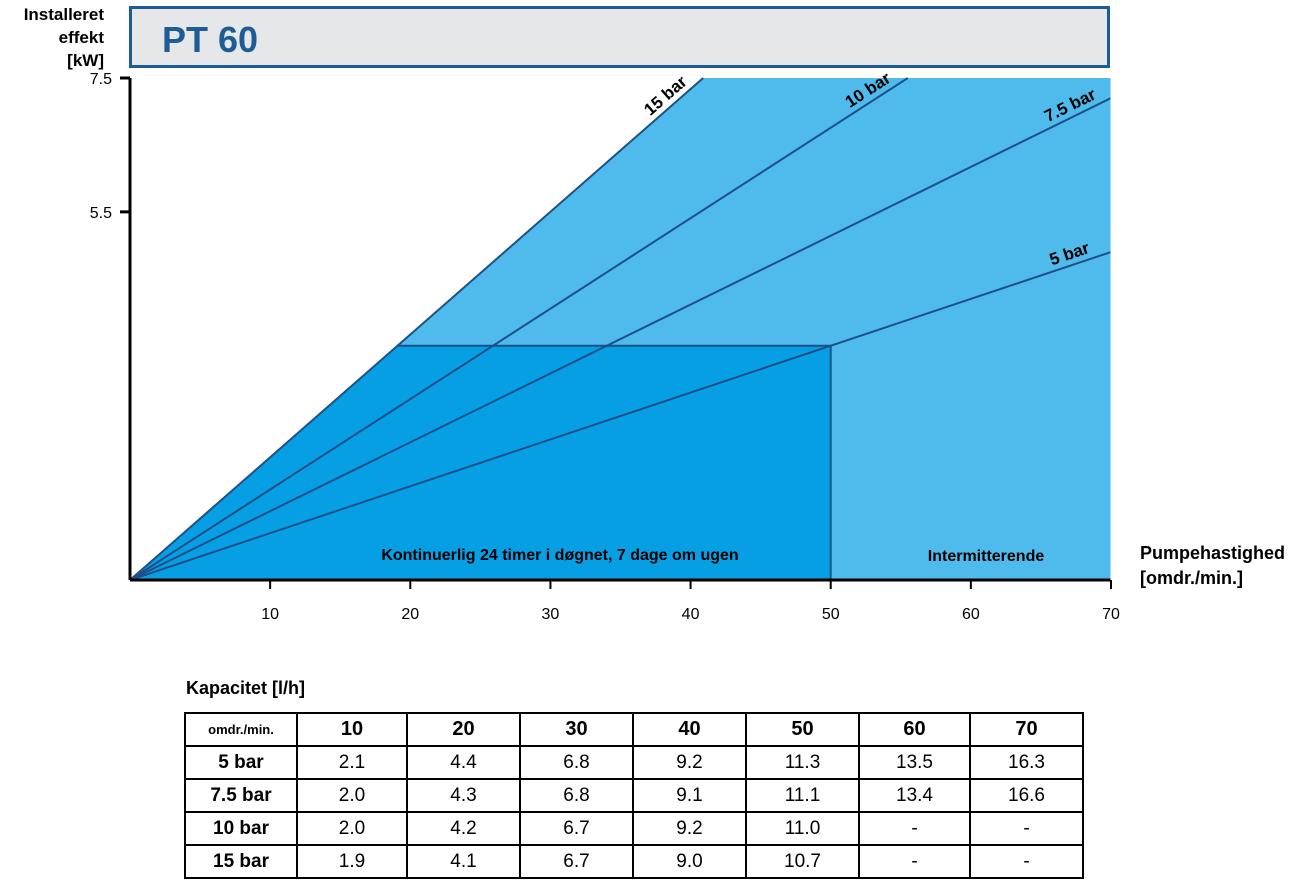 This screenshot has height=892, width=1312. What do you see at coordinates (463, 762) in the screenshot?
I see `table-cell: 4.4` at bounding box center [463, 762].